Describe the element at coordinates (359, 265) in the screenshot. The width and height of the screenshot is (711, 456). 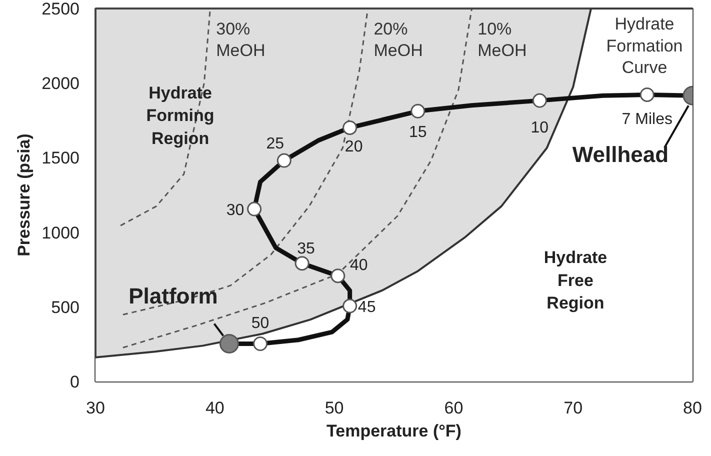
I see `annotation: 40` at that location.